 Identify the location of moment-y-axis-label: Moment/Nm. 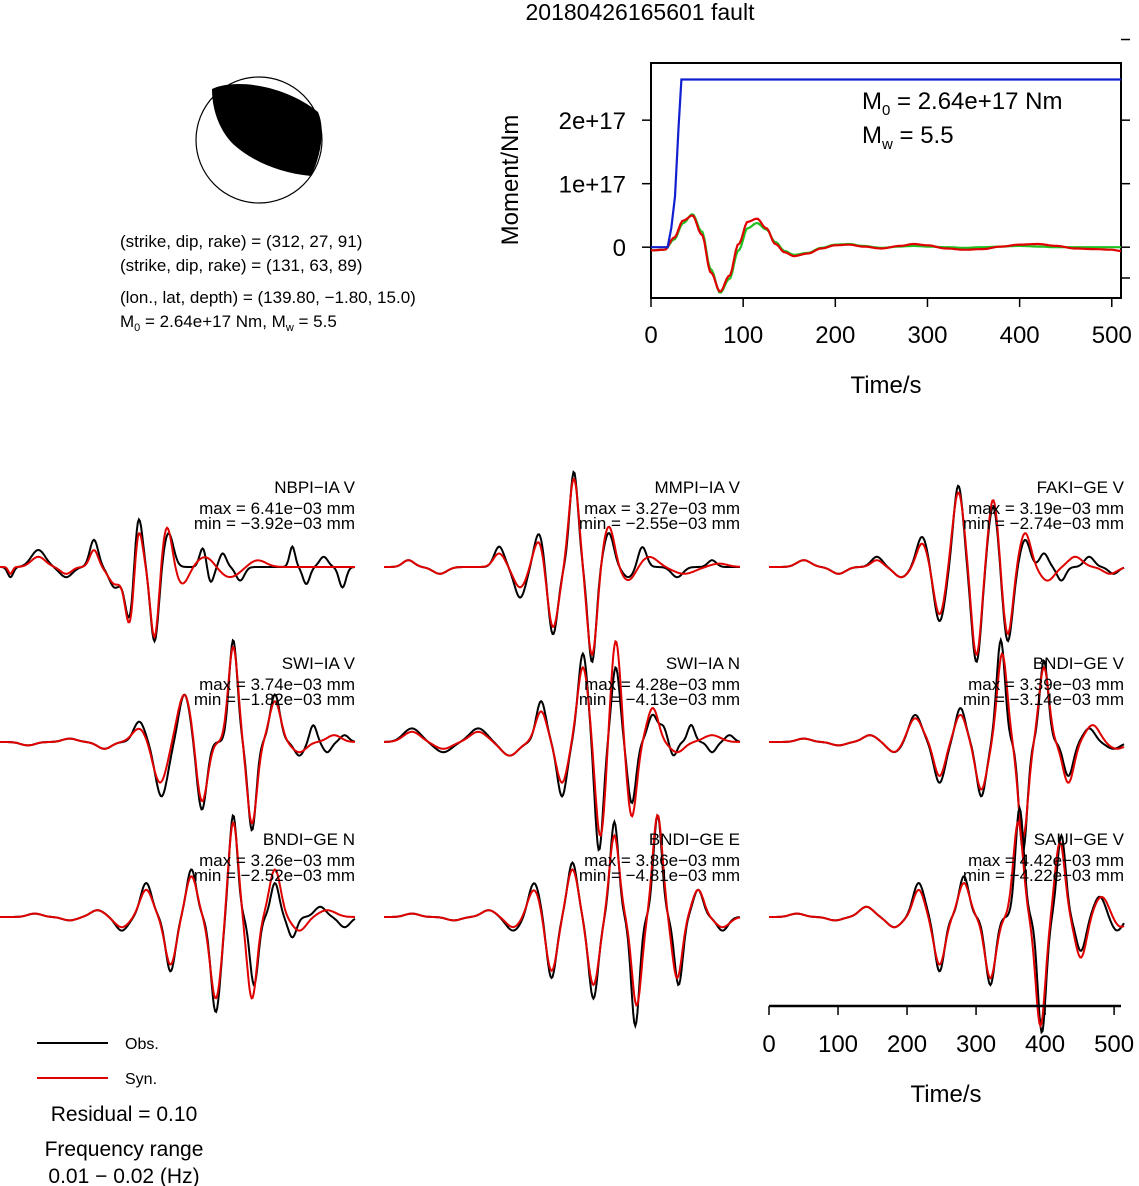
(510, 180).